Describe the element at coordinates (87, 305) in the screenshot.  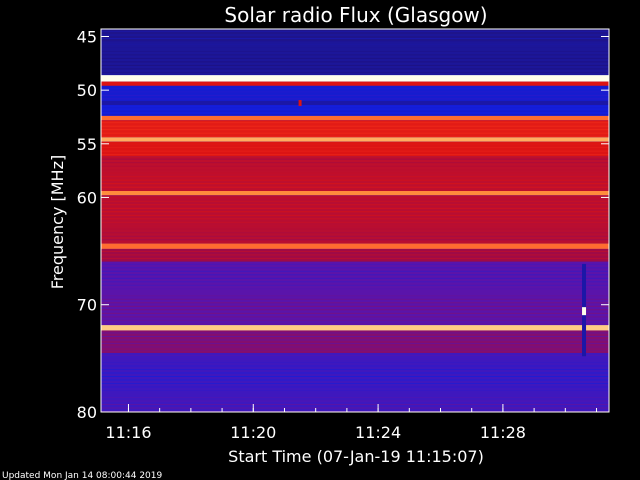
I see `y-tick-label: 70` at that location.